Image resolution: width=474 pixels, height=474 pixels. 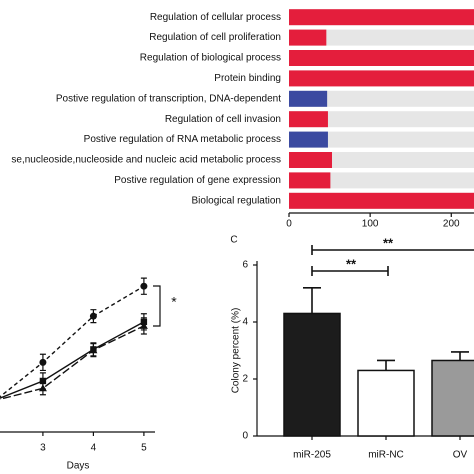 What do you see at coordinates (370, 224) in the screenshot?
I see `x-tick-label: 100` at bounding box center [370, 224].